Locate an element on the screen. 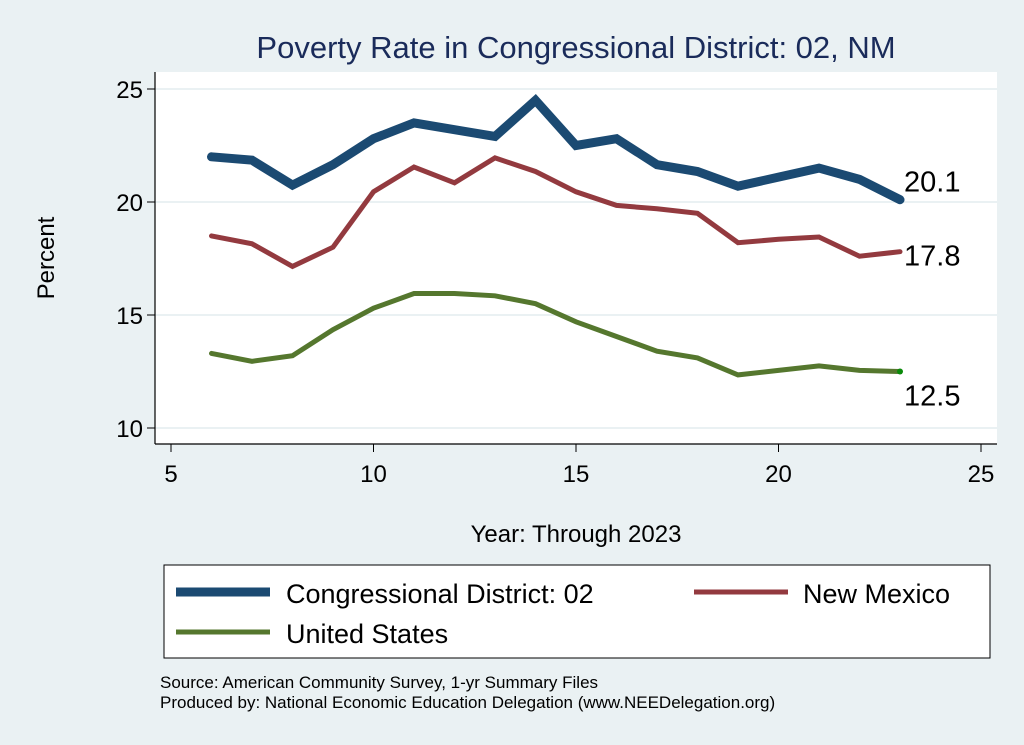 This screenshot has height=745, width=1024. legend-box is located at coordinates (577, 611).